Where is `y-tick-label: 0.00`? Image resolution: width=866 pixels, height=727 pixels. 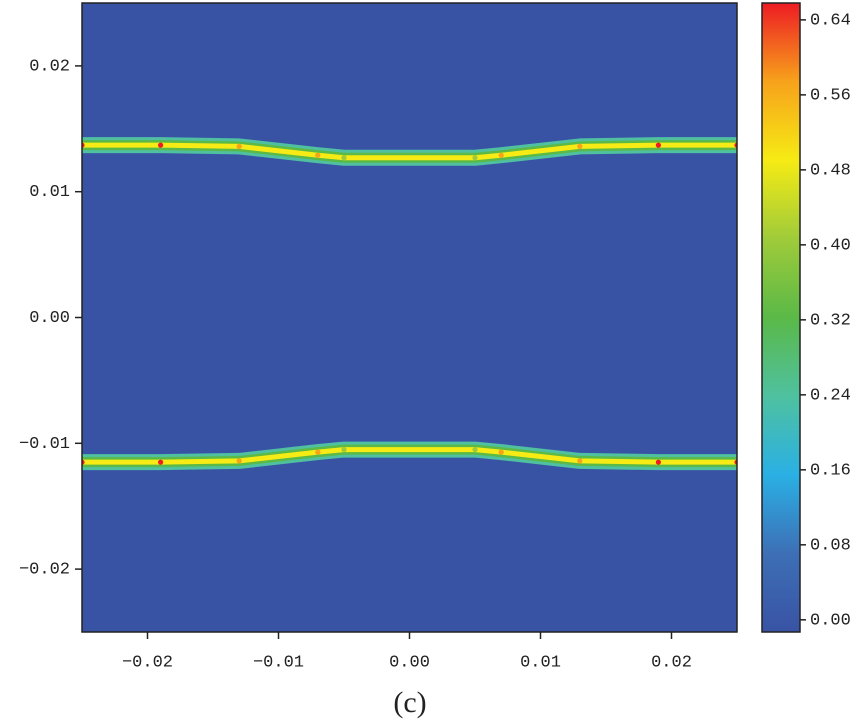 y-tick-label: 0.00 is located at coordinates (49, 318).